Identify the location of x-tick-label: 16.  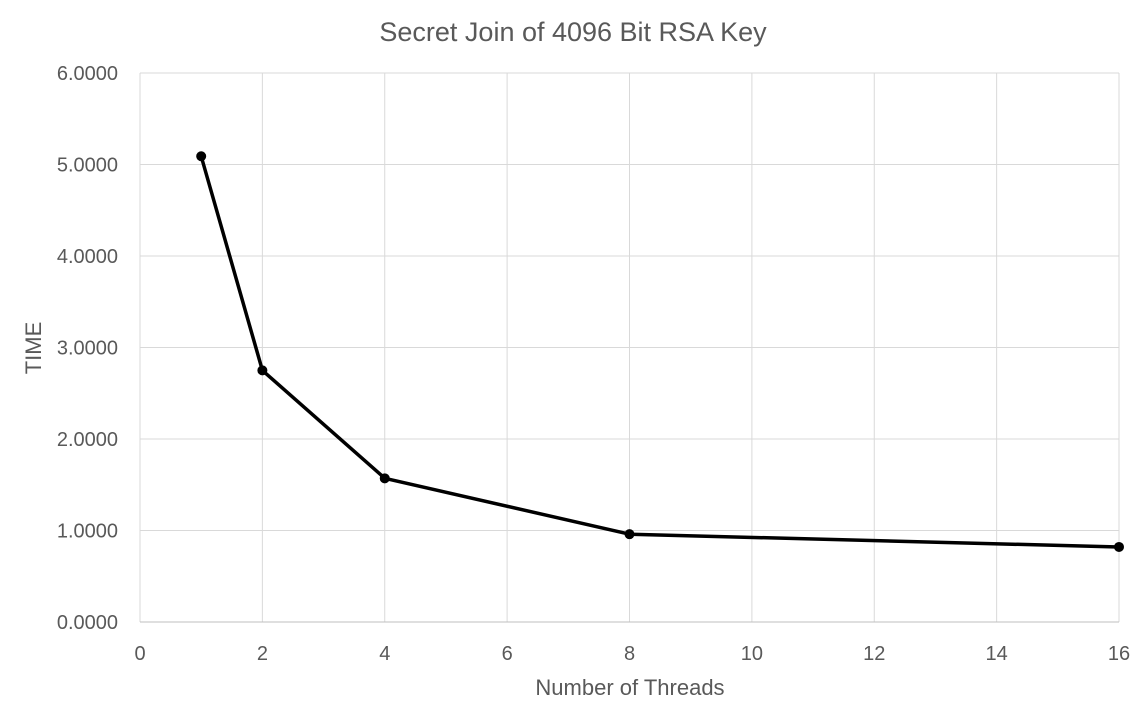
(1119, 654).